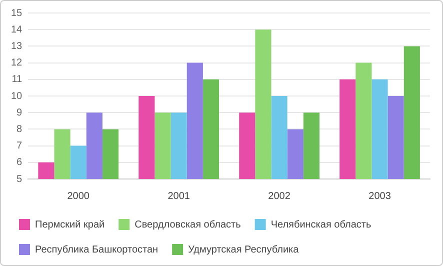 The width and height of the screenshot is (443, 266). I want to click on y-tick-label: 7, so click(19, 146).